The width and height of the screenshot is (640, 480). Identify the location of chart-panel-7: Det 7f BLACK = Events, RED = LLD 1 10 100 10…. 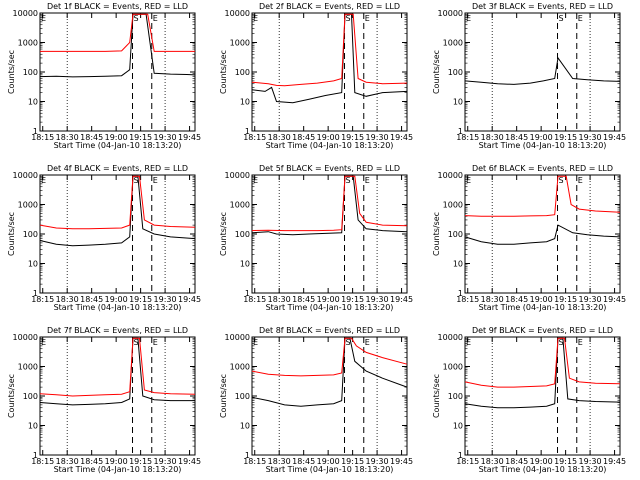
(104, 400).